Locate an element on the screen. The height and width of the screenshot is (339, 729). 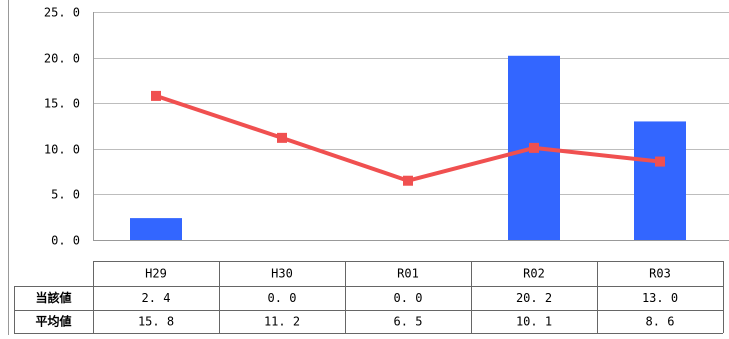
x-category-label: H30 is located at coordinates (282, 274).